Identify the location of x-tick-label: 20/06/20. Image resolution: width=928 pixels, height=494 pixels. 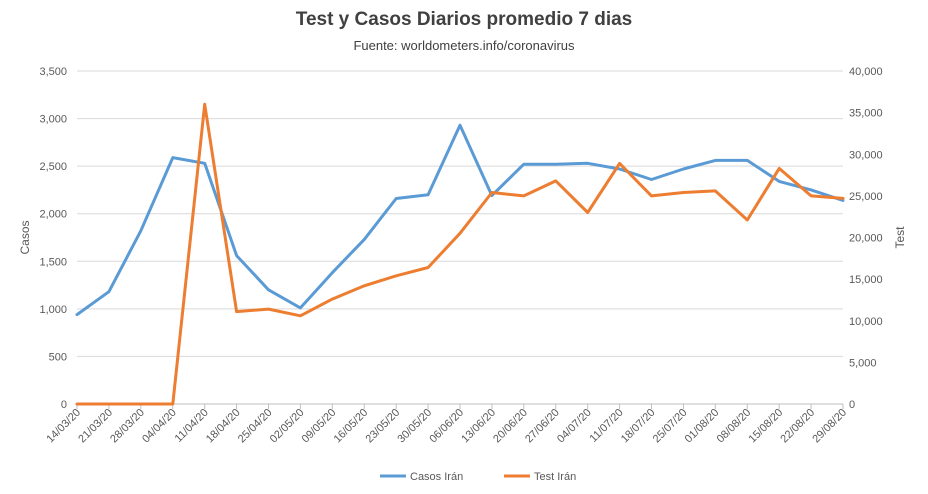
(510, 426).